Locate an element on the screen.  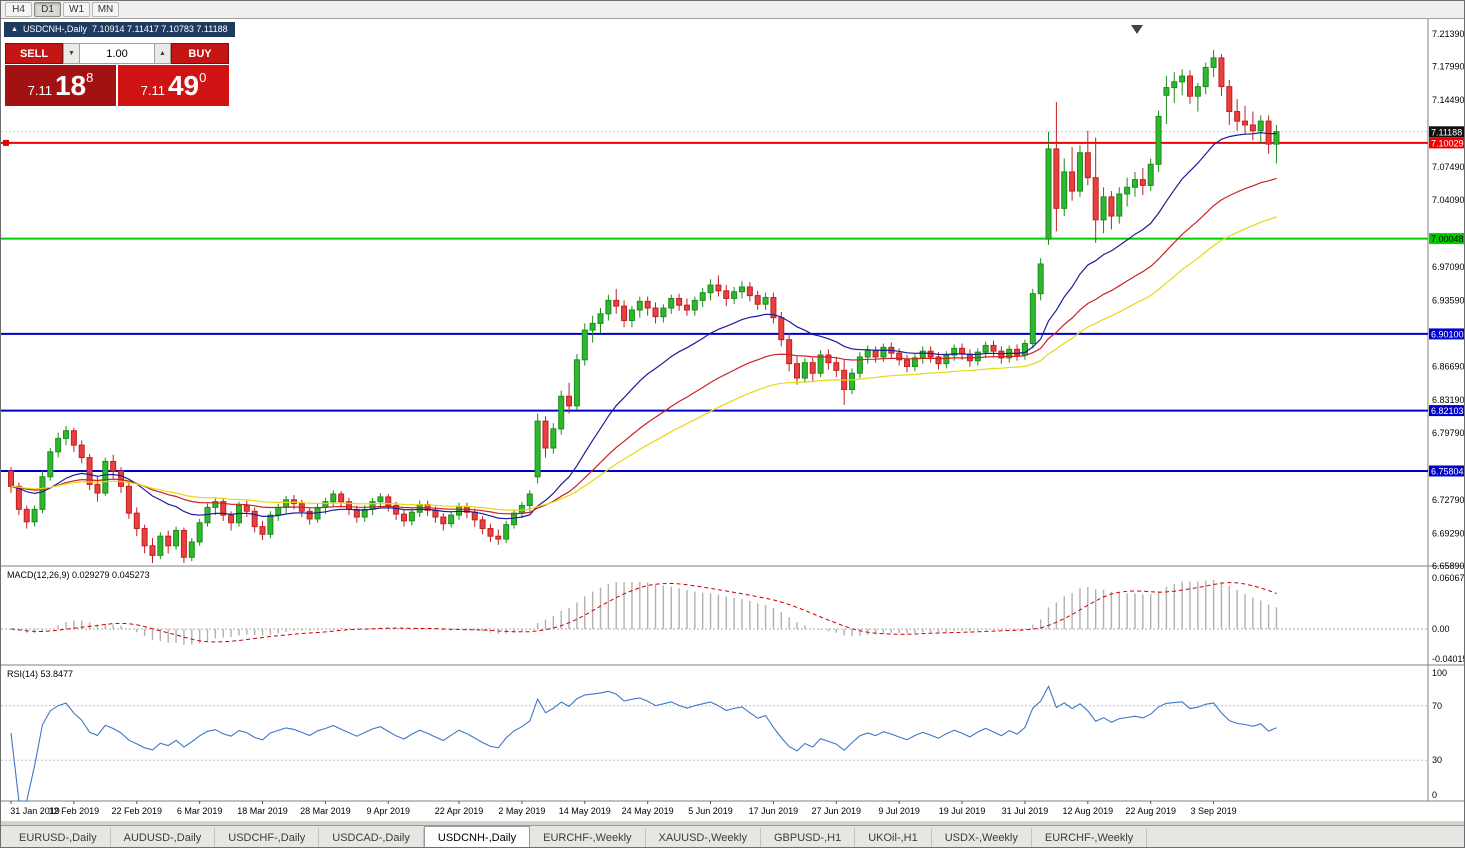
volume-decrease-button: ▼ is located at coordinates (71, 53).